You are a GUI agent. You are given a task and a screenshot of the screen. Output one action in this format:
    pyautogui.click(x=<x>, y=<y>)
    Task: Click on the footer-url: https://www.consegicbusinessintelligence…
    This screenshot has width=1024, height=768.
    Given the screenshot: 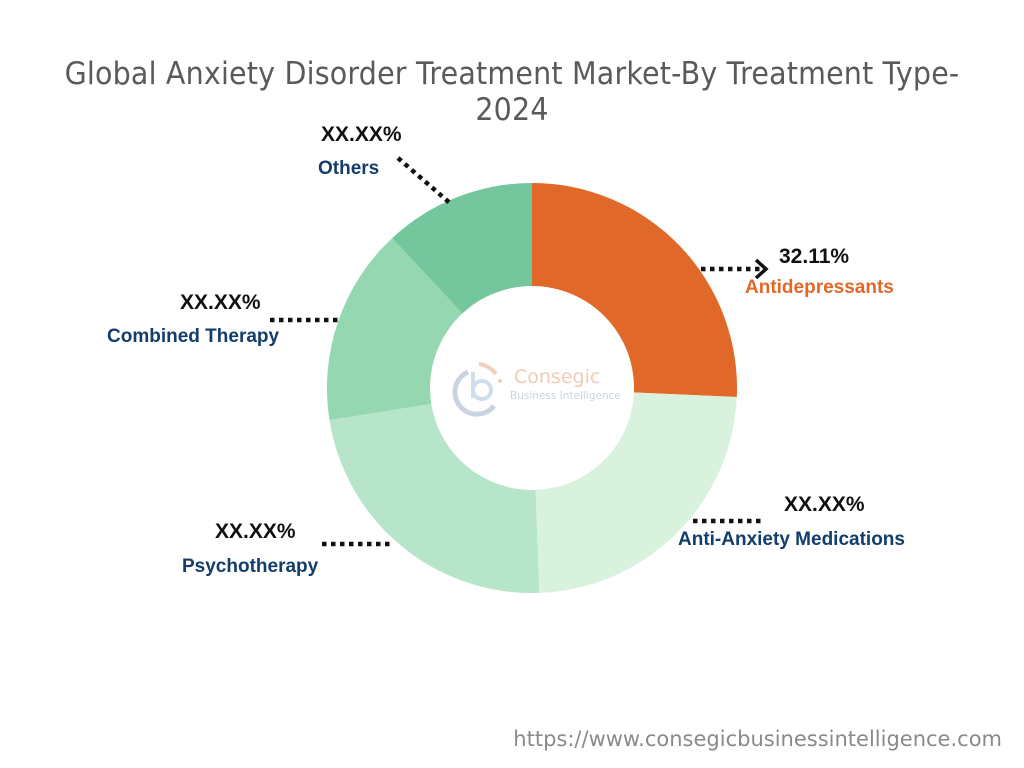 What is the action you would take?
    pyautogui.click(x=757, y=739)
    